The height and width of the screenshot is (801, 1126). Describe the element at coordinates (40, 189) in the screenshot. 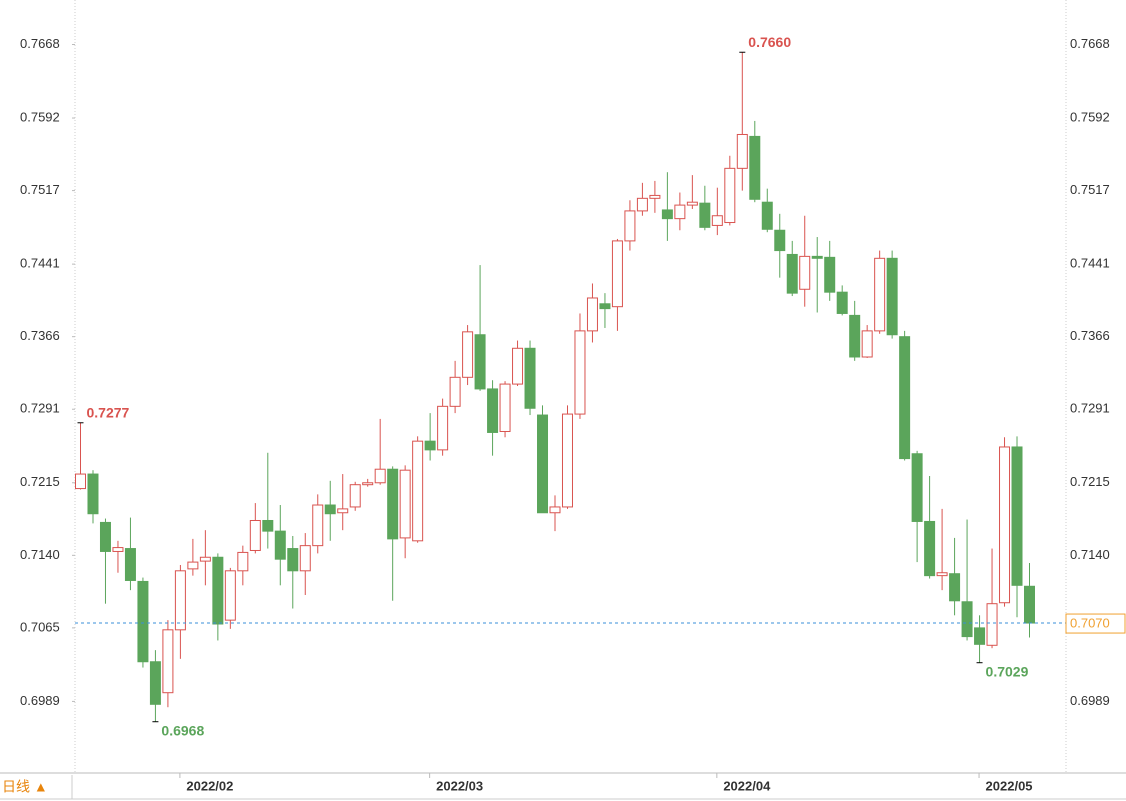

I see `y-tick-label: 0.7517` at that location.